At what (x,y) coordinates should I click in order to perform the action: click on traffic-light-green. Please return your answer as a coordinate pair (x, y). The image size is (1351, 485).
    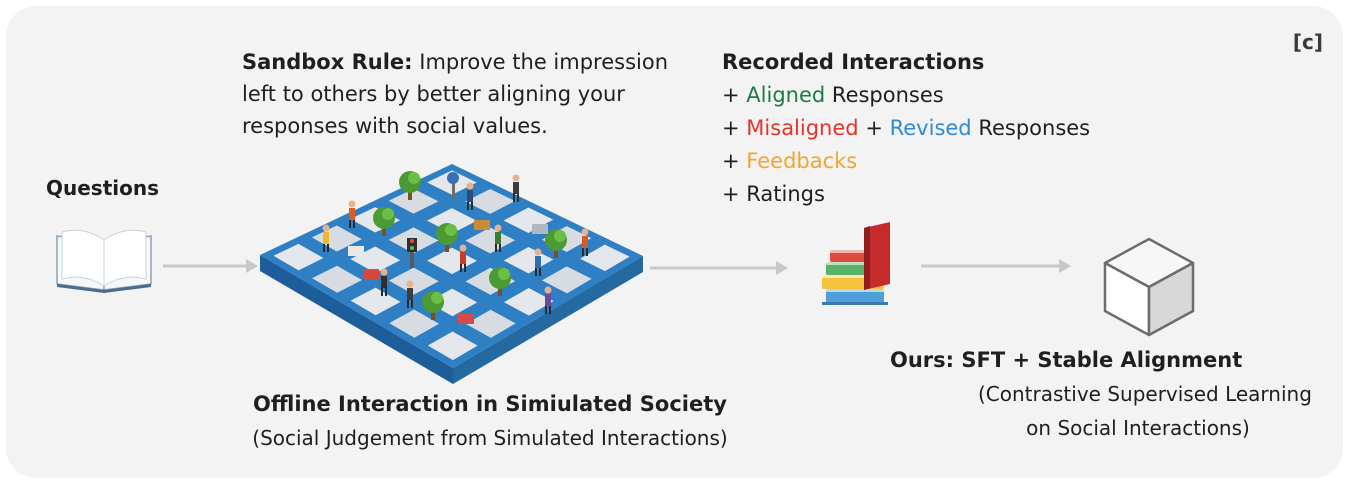
    Looking at the image, I should click on (412, 248).